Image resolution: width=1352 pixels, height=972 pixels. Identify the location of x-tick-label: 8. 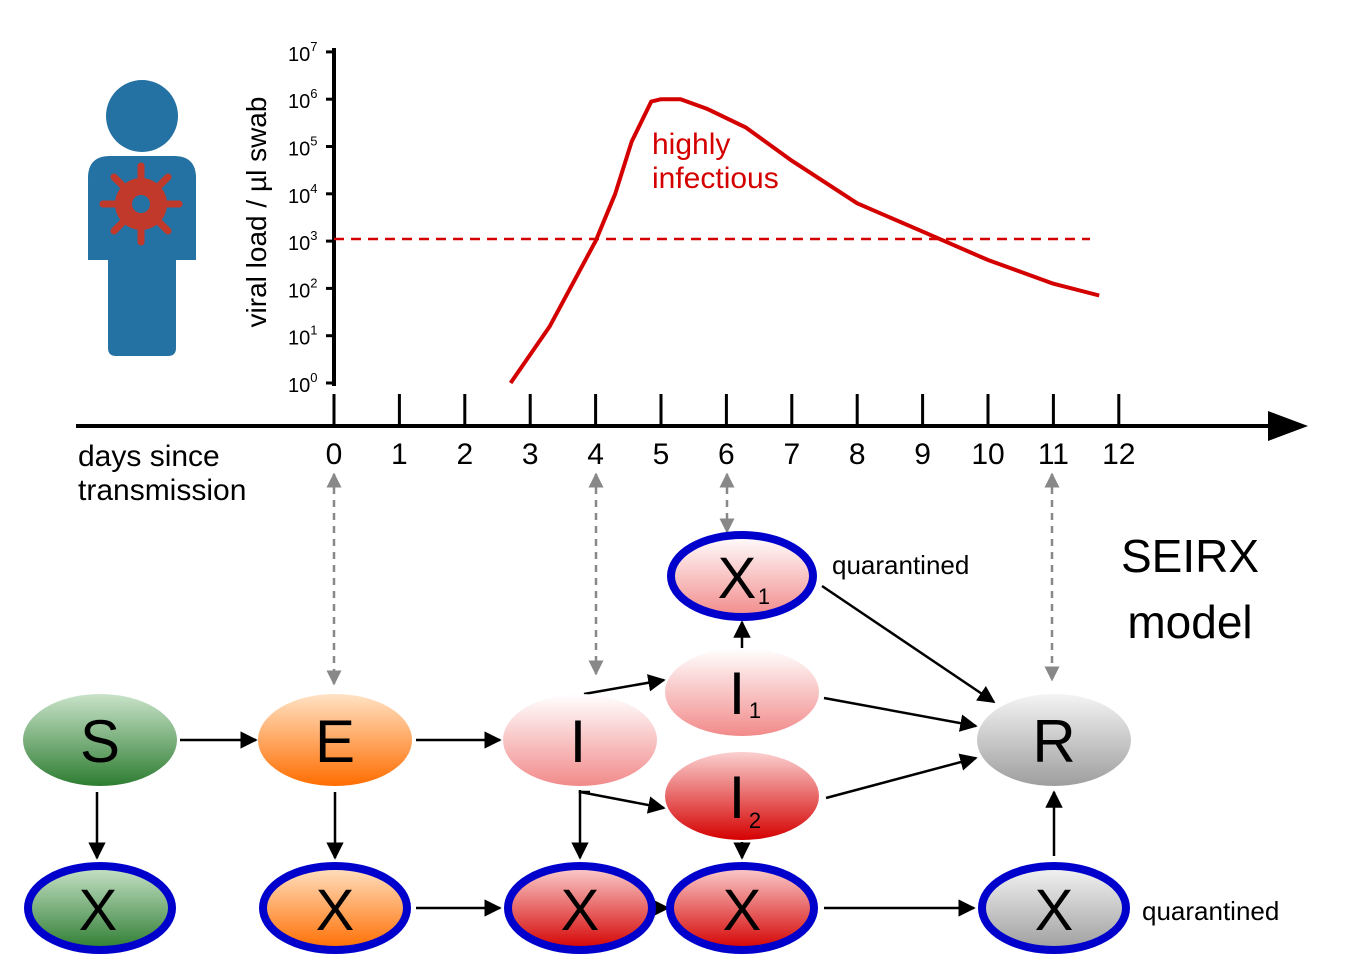
(857, 454).